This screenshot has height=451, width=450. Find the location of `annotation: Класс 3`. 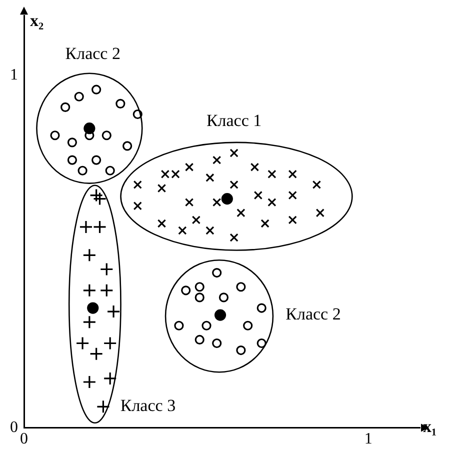

annotation: Класс 3 is located at coordinates (148, 406).